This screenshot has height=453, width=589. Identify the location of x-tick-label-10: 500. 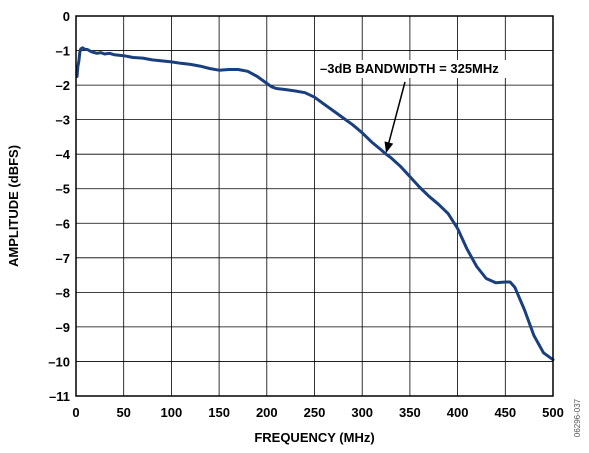
(553, 412).